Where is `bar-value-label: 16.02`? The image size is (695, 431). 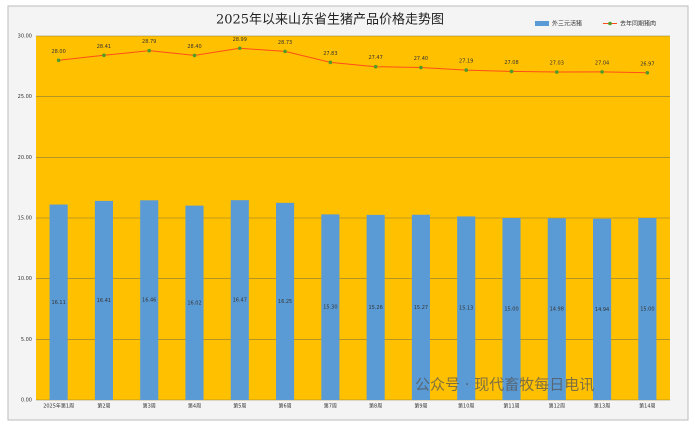 bar-value-label: 16.02 is located at coordinates (194, 303).